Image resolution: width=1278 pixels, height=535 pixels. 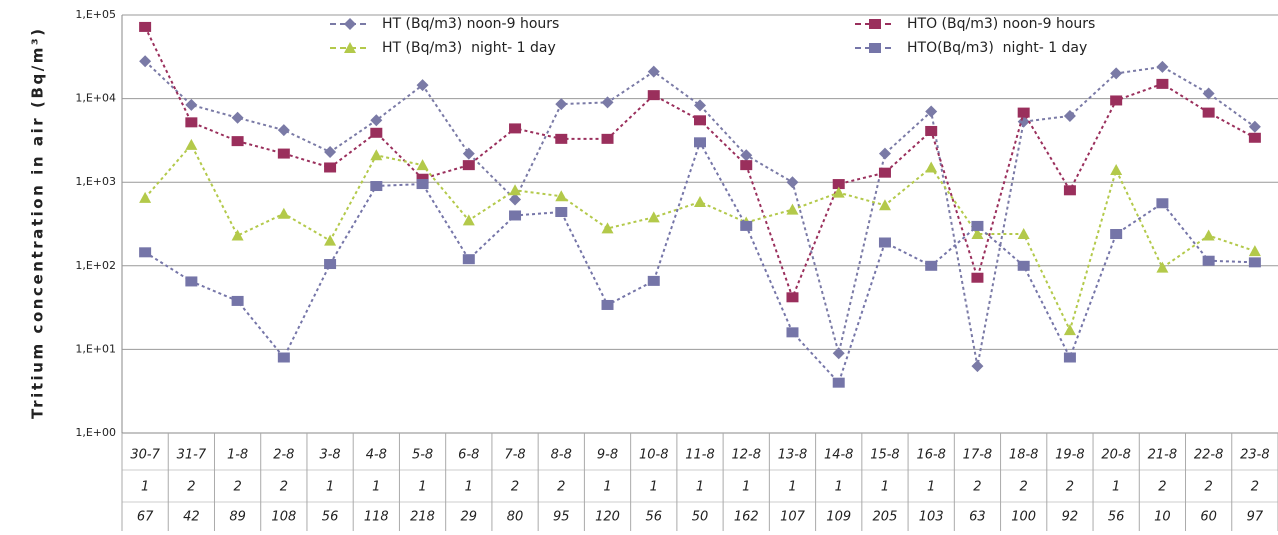 What do you see at coordinates (654, 455) in the screenshot?
I see `x-tick-label: 10-8` at bounding box center [654, 455].